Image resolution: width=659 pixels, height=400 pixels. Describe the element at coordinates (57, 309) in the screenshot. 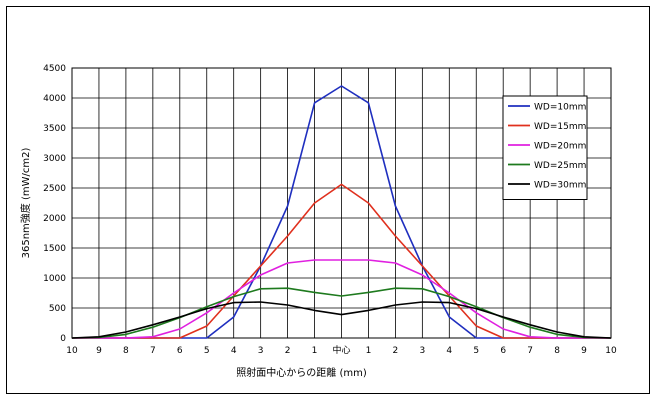

I see `y-tick-label: 500` at that location.